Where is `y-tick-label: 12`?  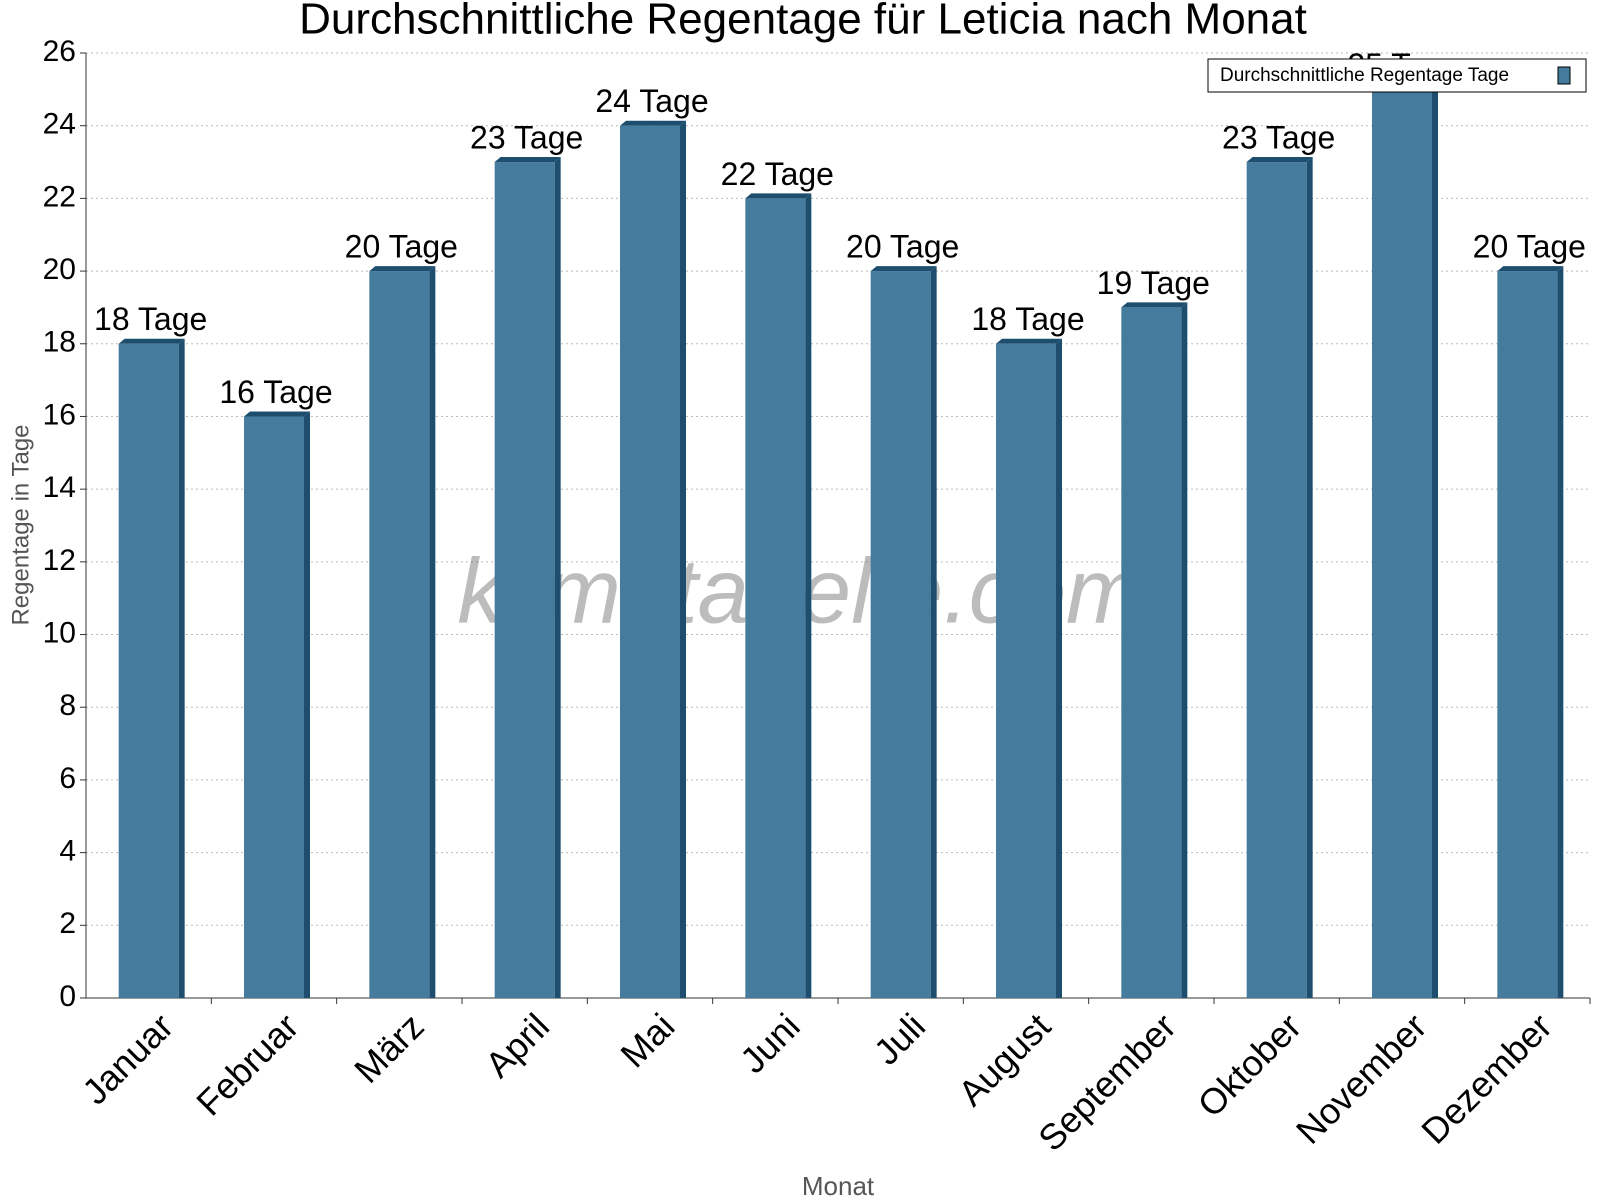 y-tick-label: 12 is located at coordinates (59, 560).